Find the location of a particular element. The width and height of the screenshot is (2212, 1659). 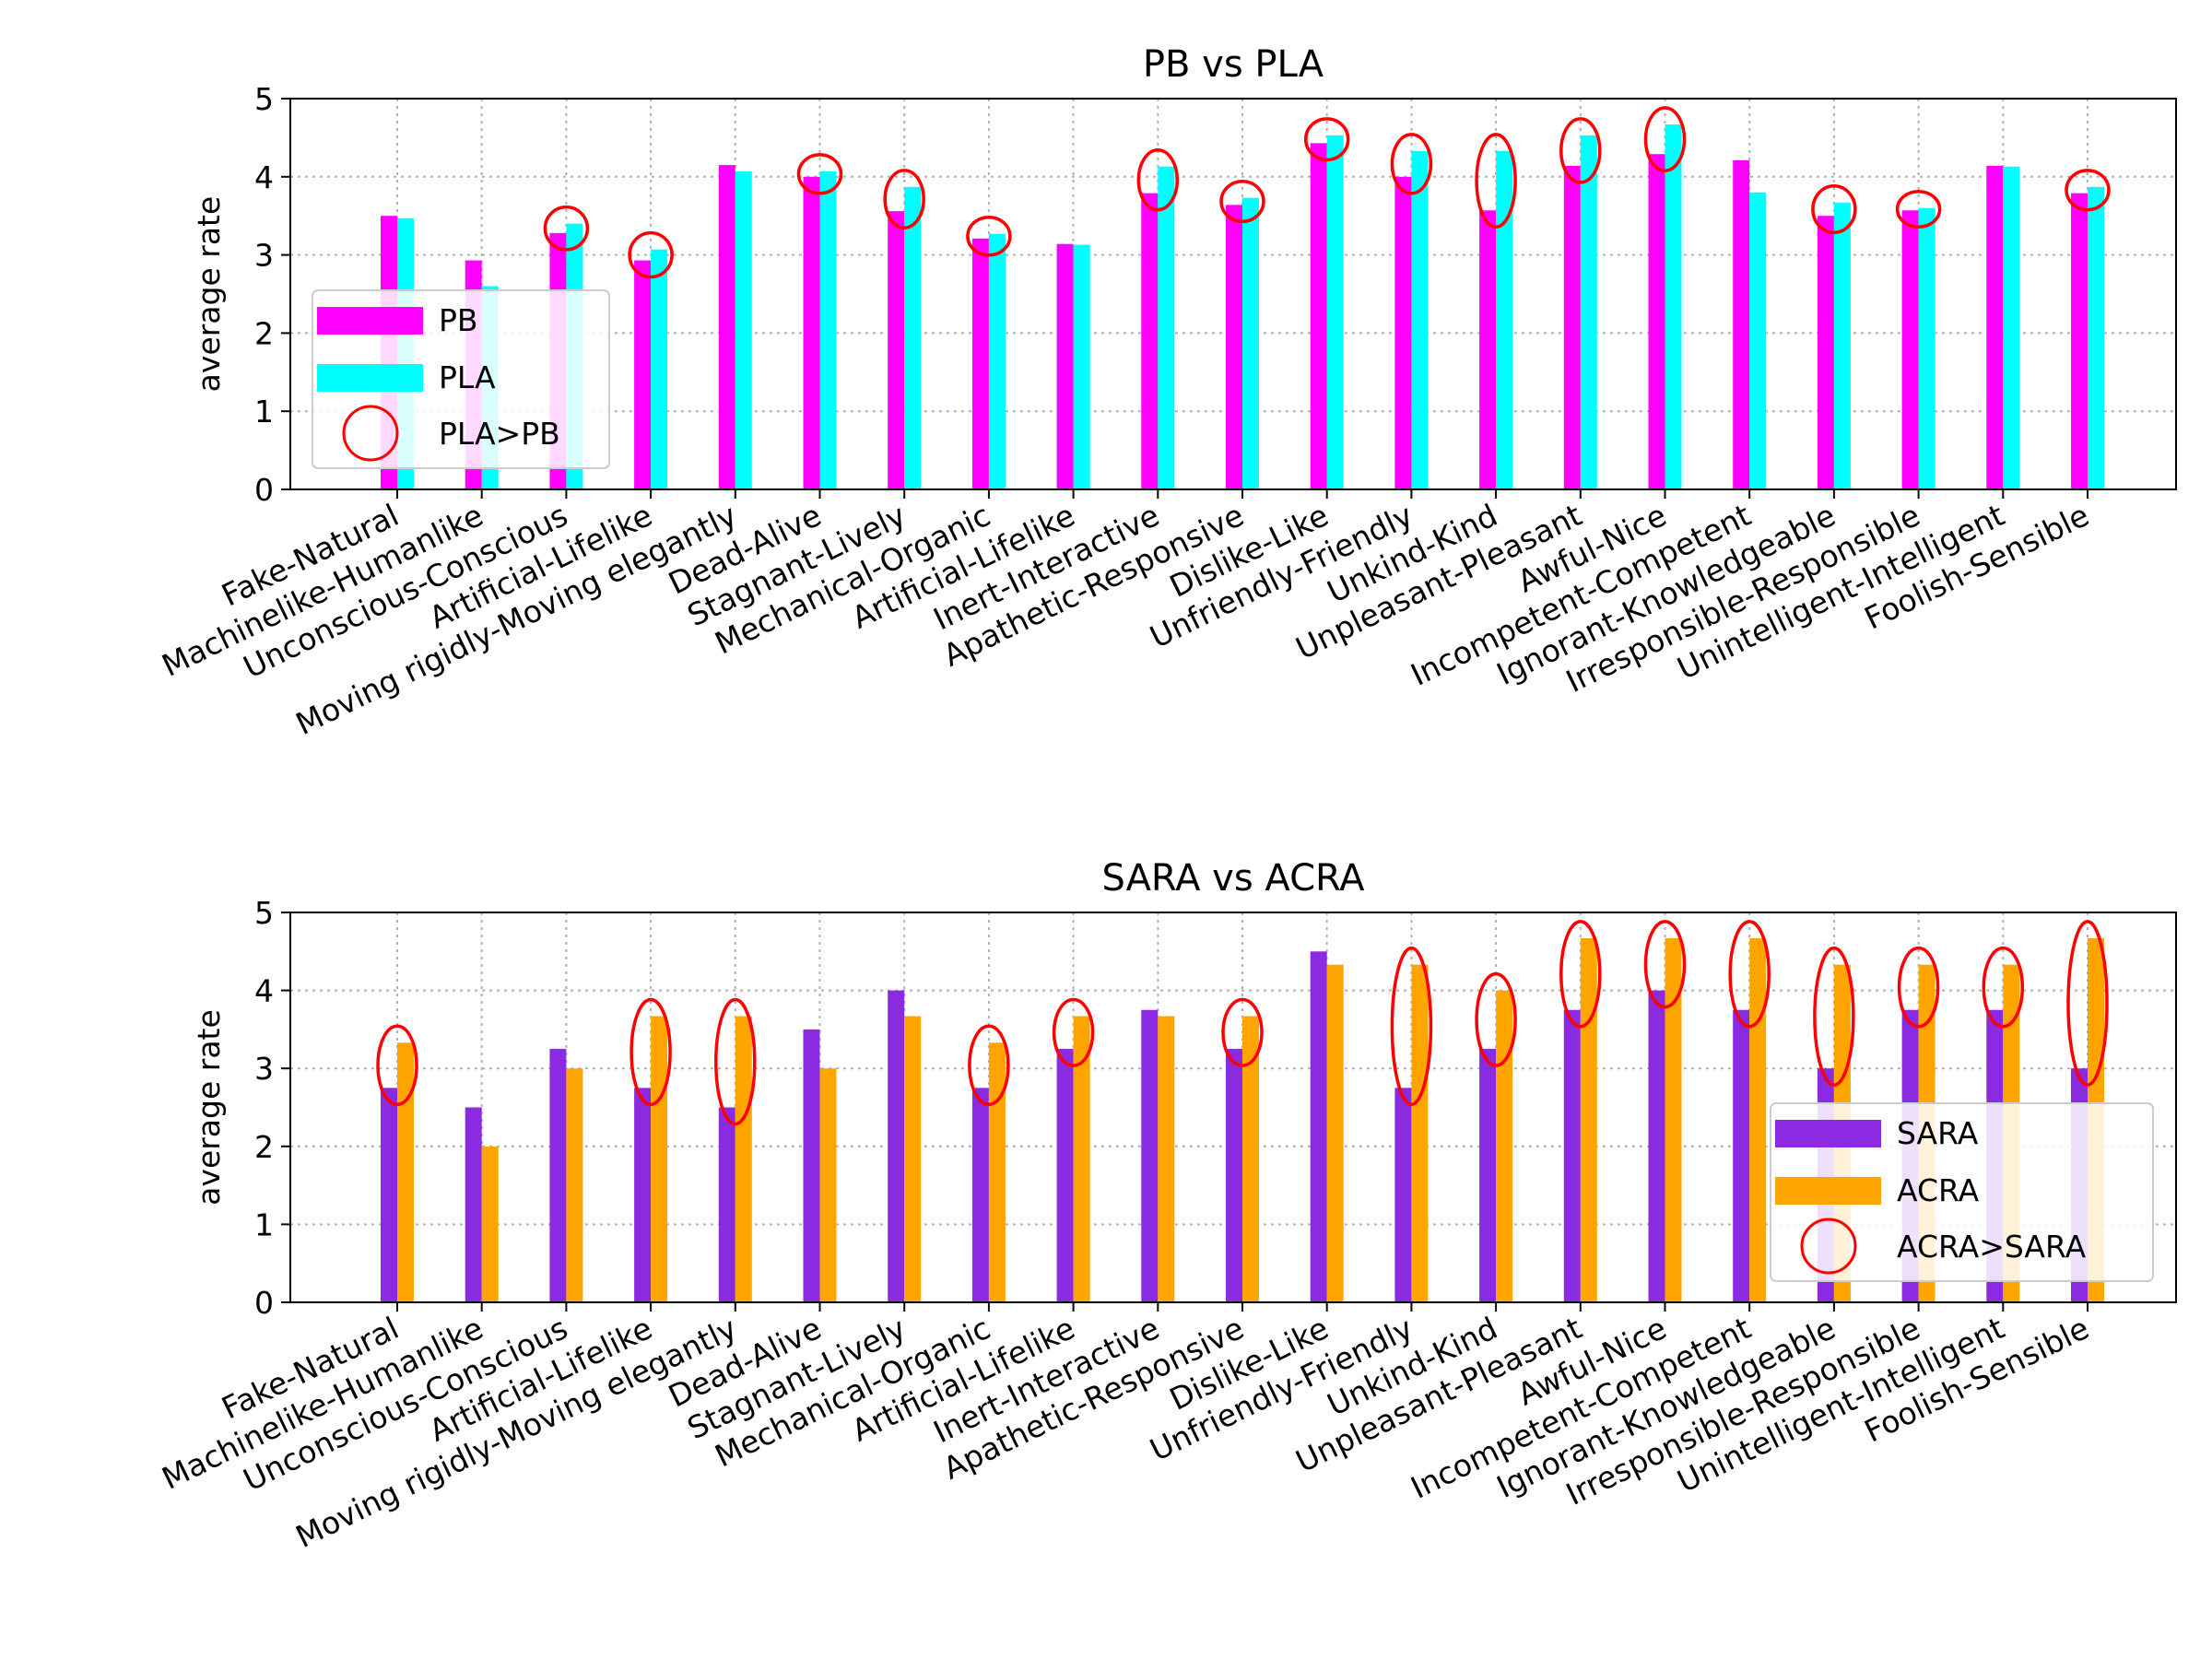

legend-ellipse-icon is located at coordinates (1828, 1246).